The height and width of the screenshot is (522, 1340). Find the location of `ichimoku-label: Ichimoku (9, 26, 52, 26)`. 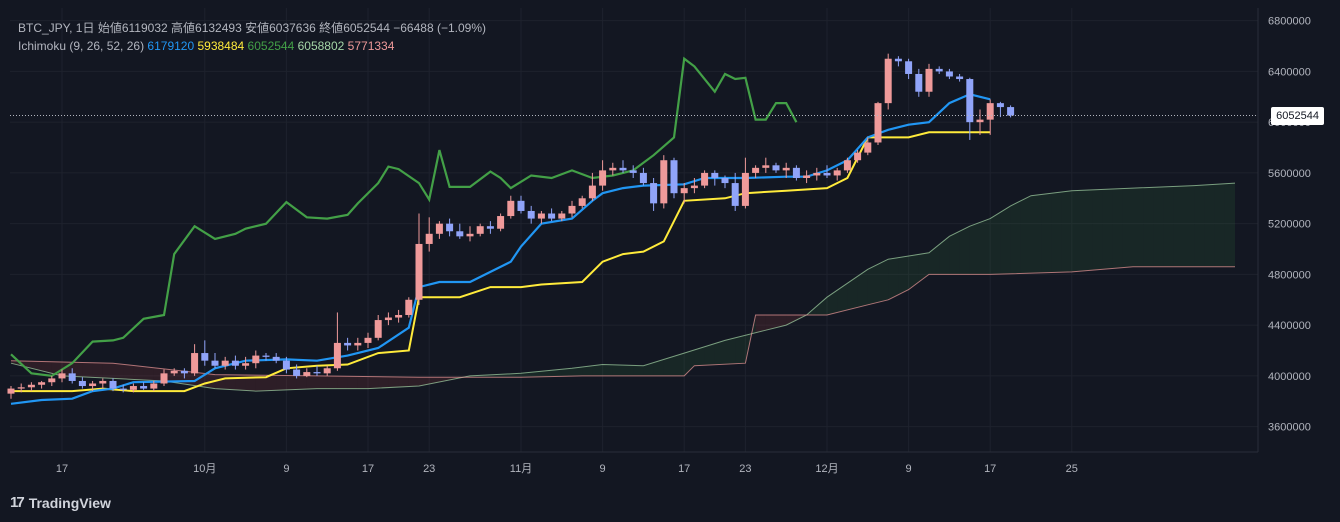

ichimoku-label: Ichimoku (9, 26, 52, 26) is located at coordinates (81, 46).